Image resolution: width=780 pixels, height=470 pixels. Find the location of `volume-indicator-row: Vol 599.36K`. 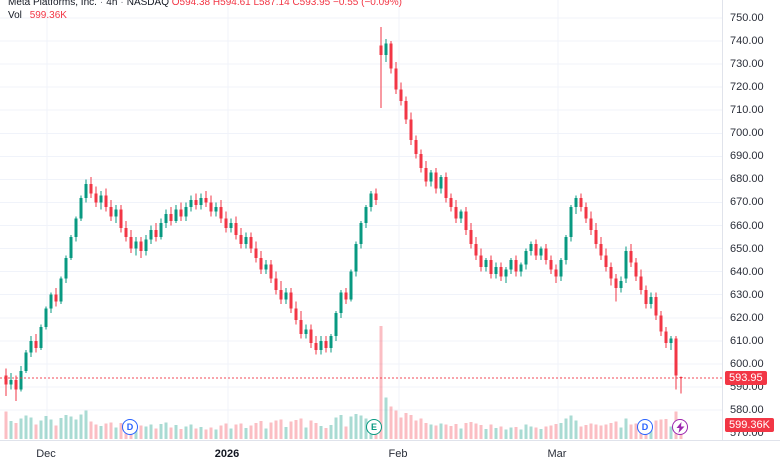

volume-indicator-row: Vol 599.36K is located at coordinates (37, 15).